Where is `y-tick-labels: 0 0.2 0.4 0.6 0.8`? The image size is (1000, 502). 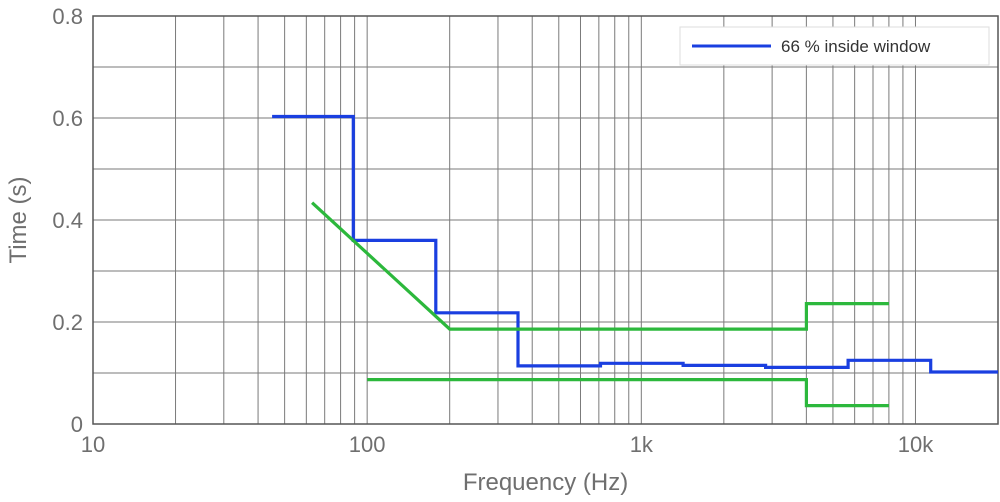
y-tick-labels: 0 0.2 0.4 0.6 0.8 is located at coordinates (67, 220).